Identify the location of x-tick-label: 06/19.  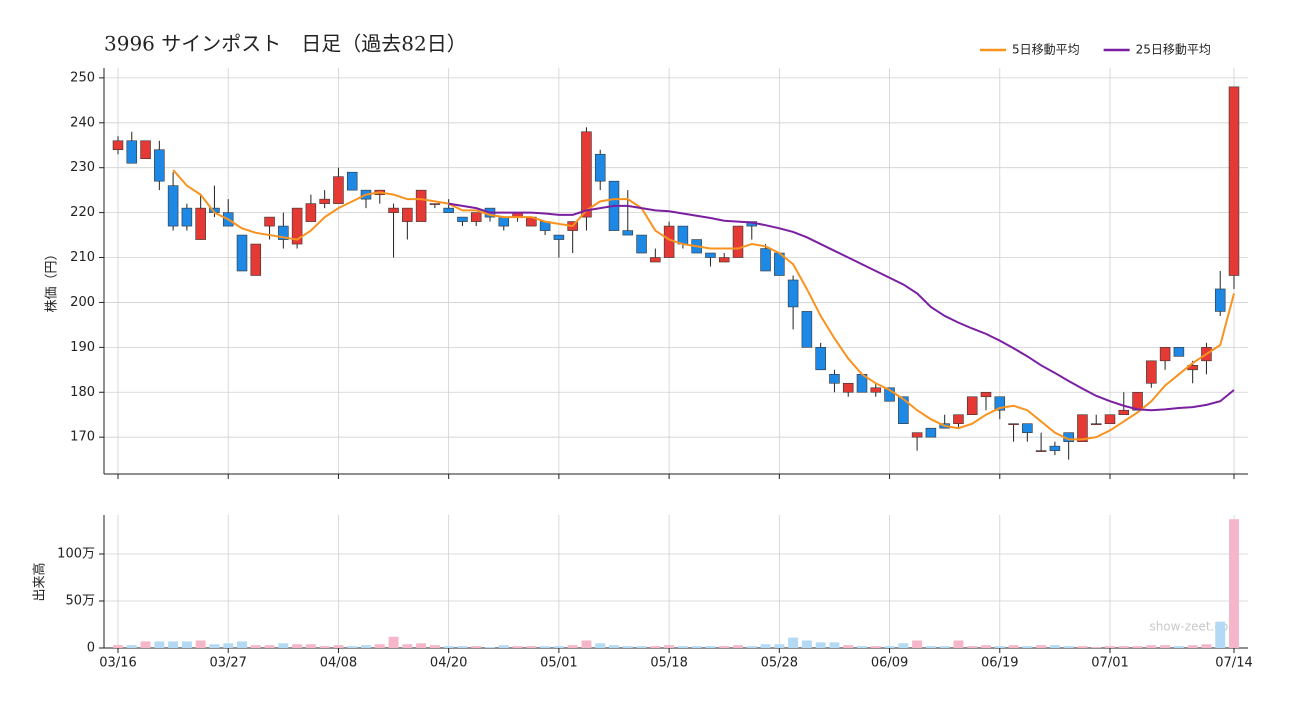
(999, 663).